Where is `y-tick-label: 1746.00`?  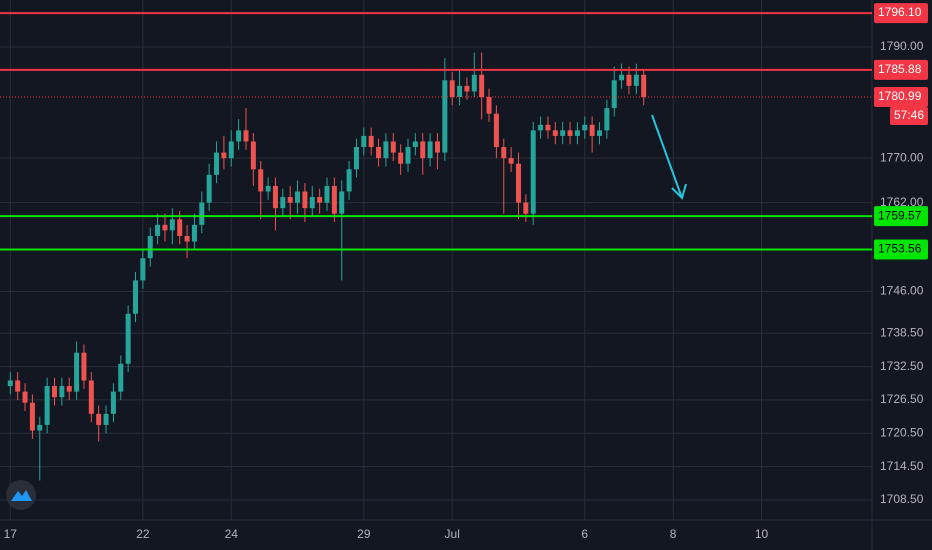 y-tick-label: 1746.00 is located at coordinates (902, 291).